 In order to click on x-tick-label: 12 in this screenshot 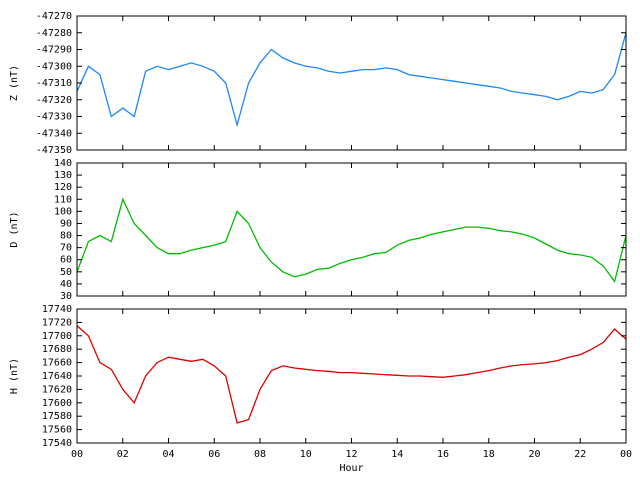, I will do `click(351, 454)`.